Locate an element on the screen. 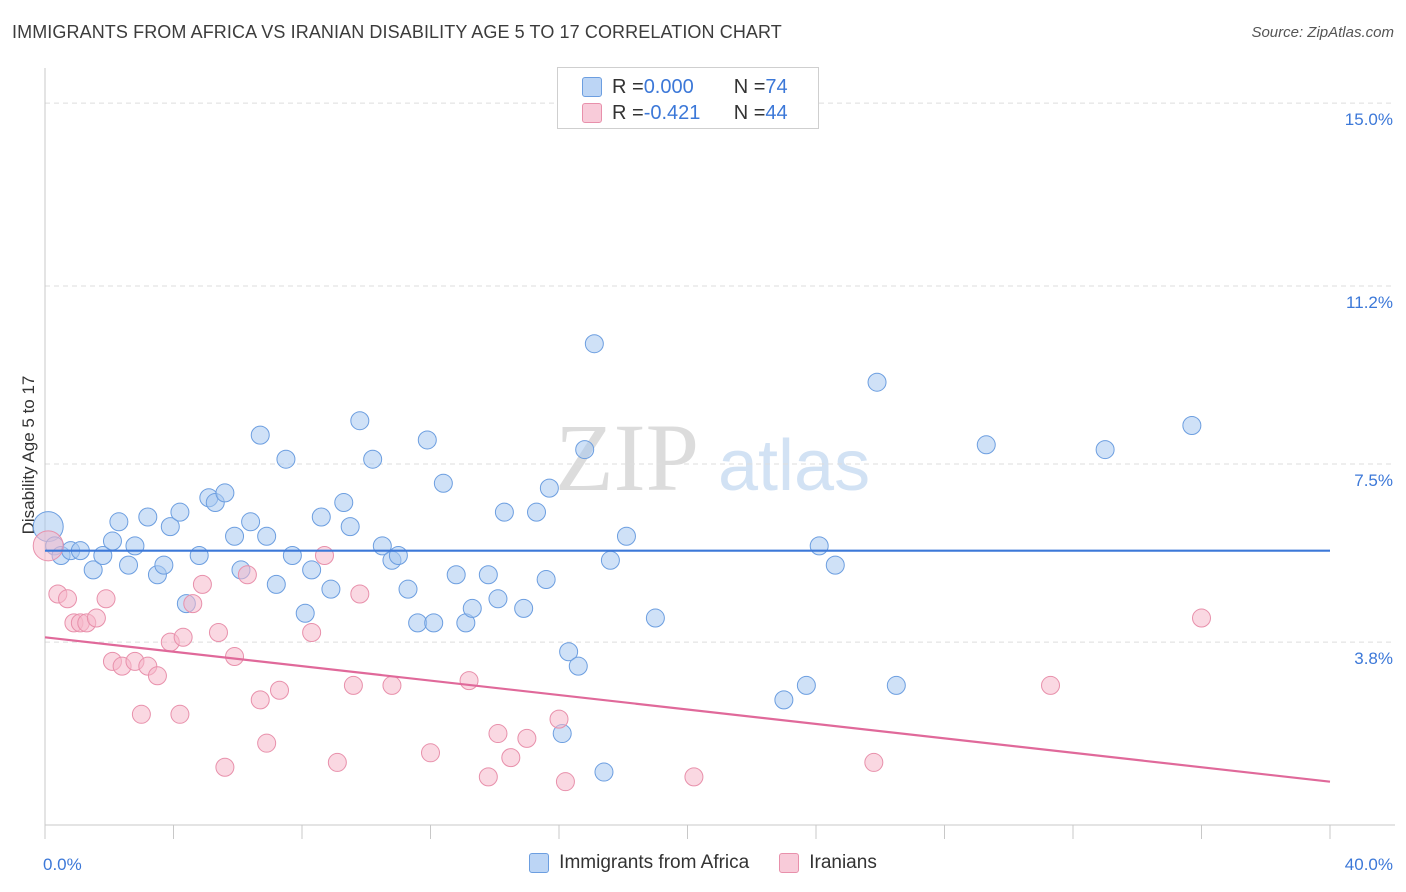 The image size is (1406, 892). watermark: ZIP atlas is located at coordinates (712, 457).